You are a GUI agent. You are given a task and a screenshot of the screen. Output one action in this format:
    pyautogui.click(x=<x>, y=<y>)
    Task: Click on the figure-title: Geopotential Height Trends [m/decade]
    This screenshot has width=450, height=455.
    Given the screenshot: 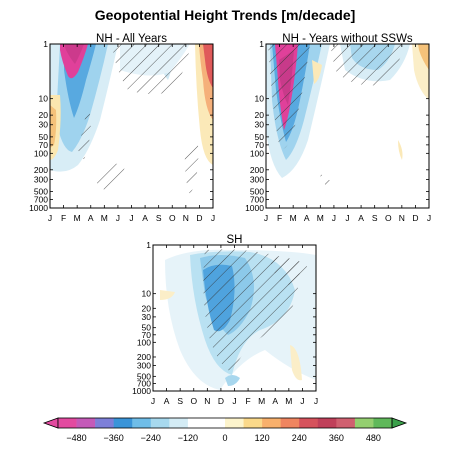 What is the action you would take?
    pyautogui.click(x=225, y=15)
    